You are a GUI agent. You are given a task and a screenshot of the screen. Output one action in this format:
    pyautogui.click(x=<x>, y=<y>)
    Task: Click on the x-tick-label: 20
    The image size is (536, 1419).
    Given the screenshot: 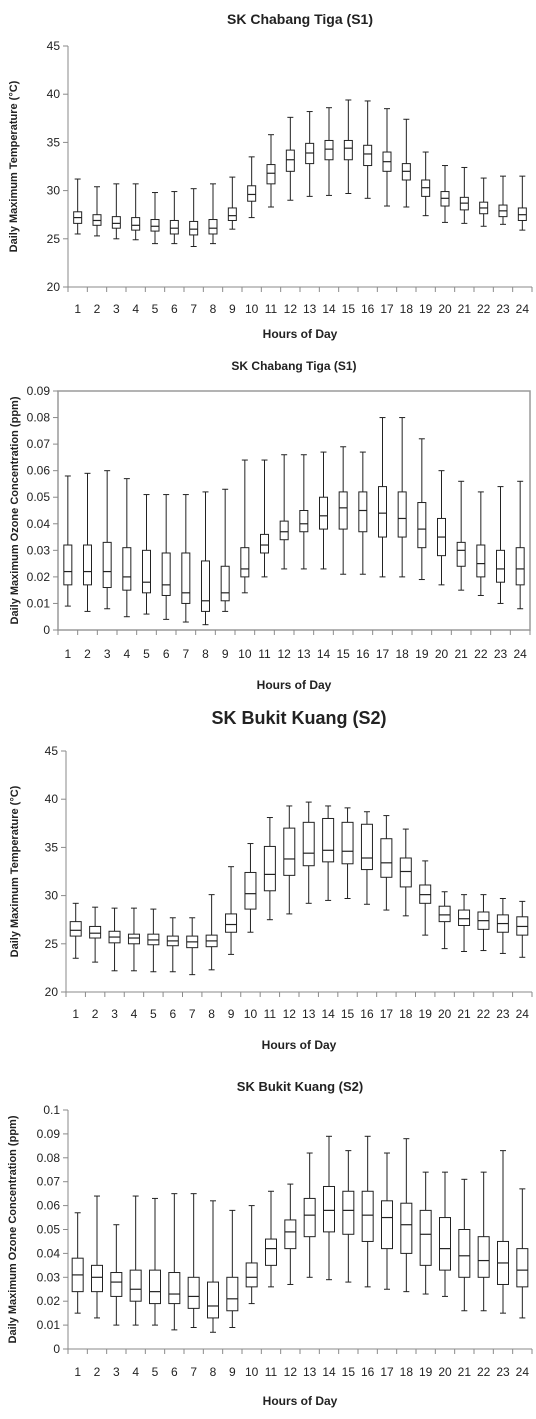 What is the action you would take?
    pyautogui.click(x=445, y=309)
    